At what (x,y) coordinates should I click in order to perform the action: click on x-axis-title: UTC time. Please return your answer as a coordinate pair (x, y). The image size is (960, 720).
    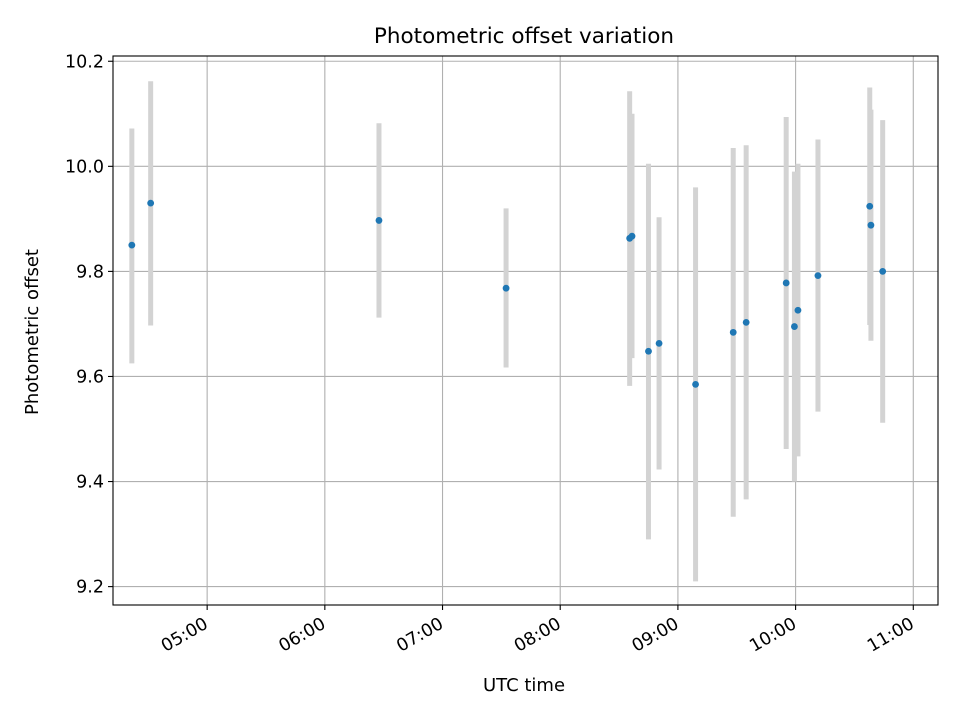
    Looking at the image, I should click on (524, 685).